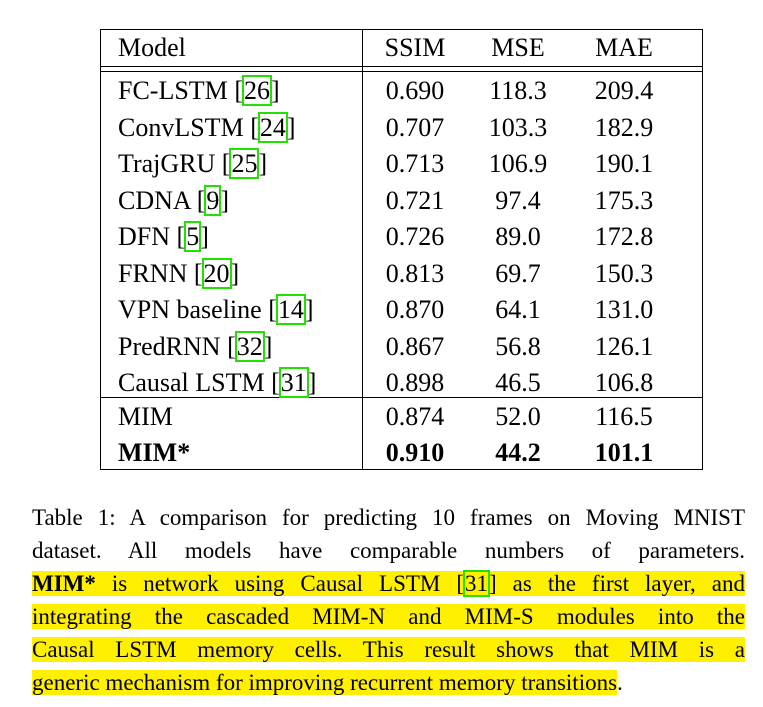  I want to click on model-cell: CDNA [9], so click(174, 200).